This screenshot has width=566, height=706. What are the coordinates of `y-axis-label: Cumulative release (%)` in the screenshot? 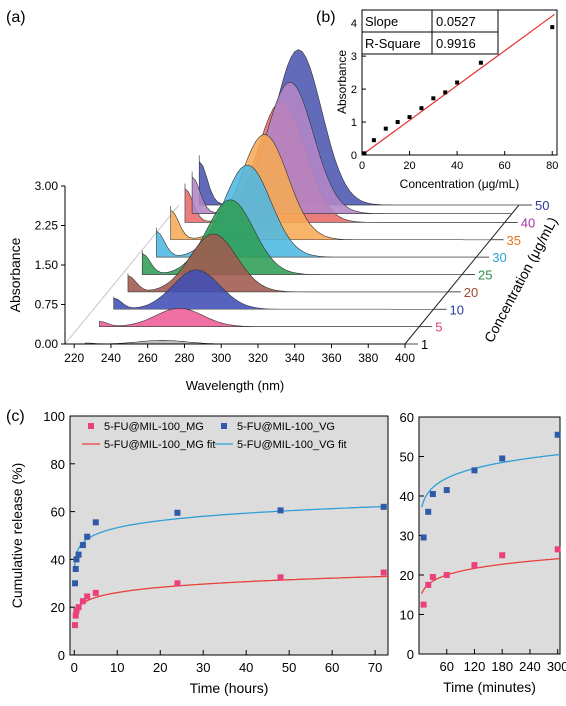 It's located at (17, 536).